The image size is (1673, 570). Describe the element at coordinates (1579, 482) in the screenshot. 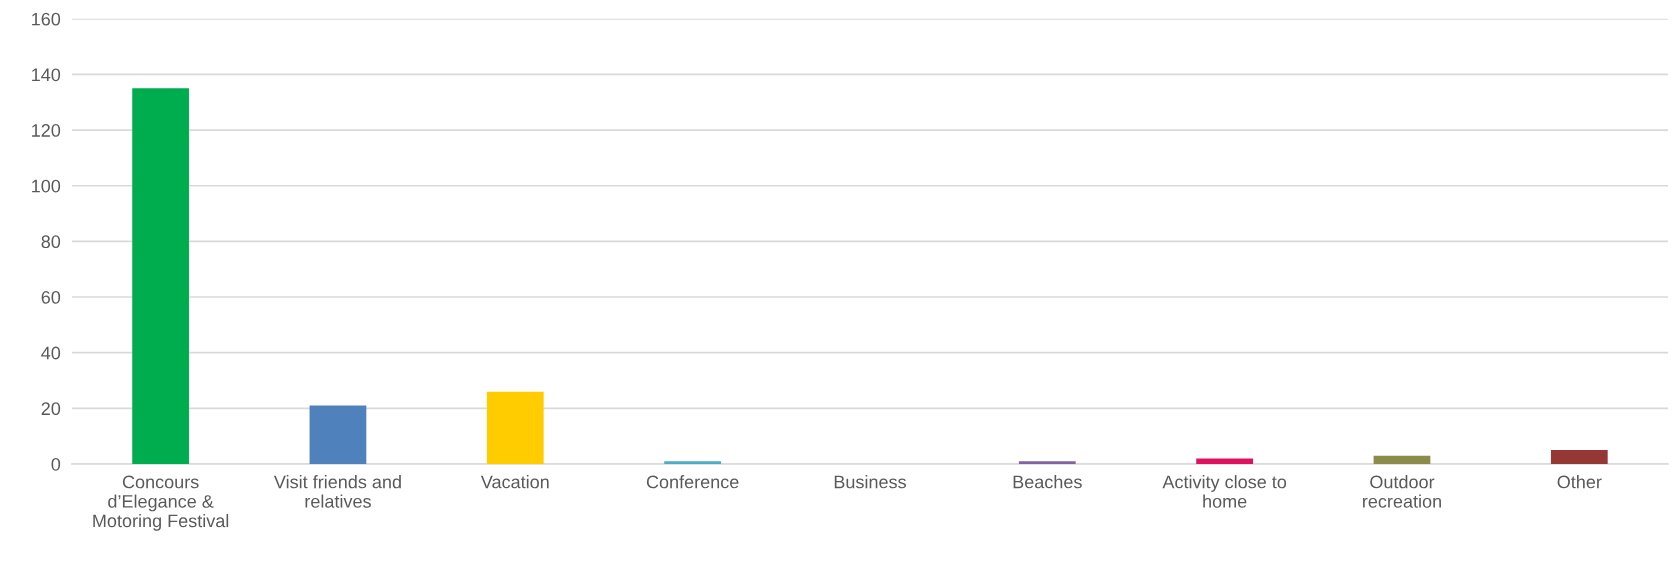

I see `x-tick-label: Other` at that location.